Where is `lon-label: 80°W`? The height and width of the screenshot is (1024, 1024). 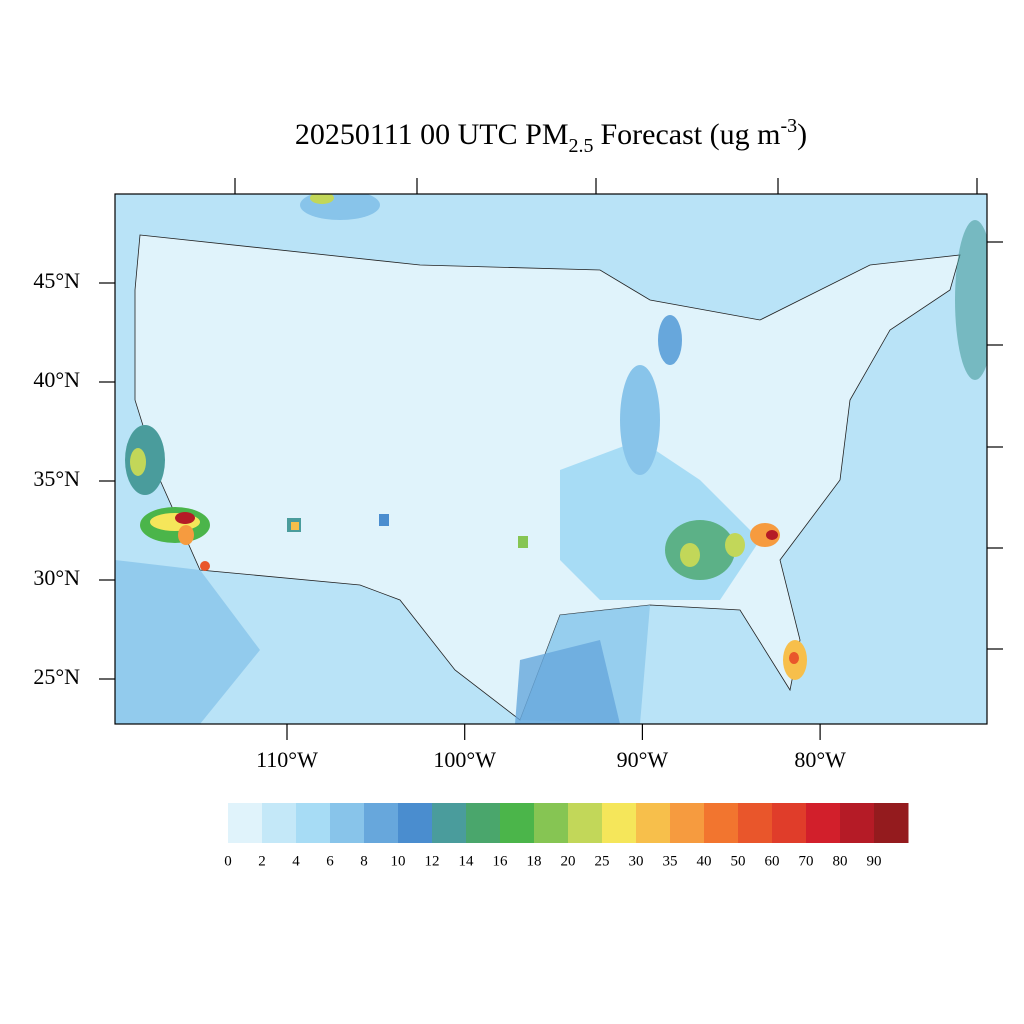 lon-label: 80°W is located at coordinates (820, 759).